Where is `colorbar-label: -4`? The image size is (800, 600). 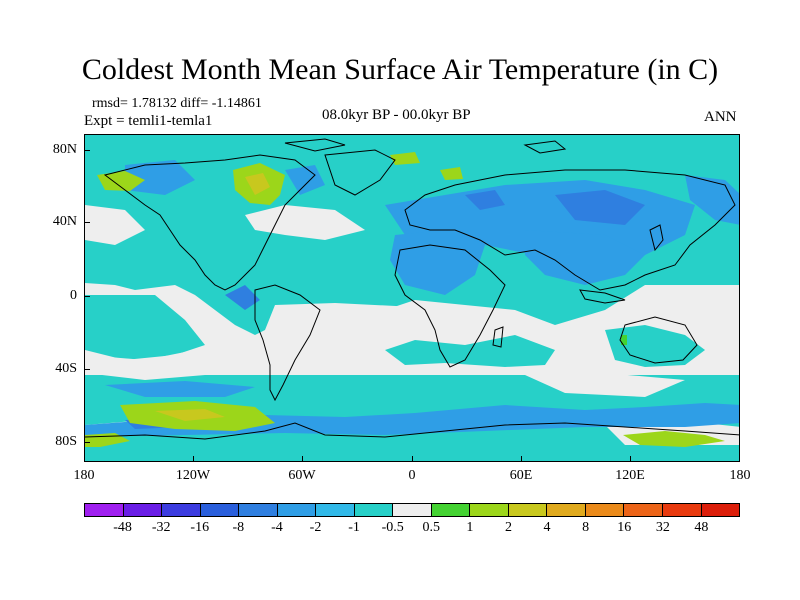 colorbar-label: -4 is located at coordinates (277, 527).